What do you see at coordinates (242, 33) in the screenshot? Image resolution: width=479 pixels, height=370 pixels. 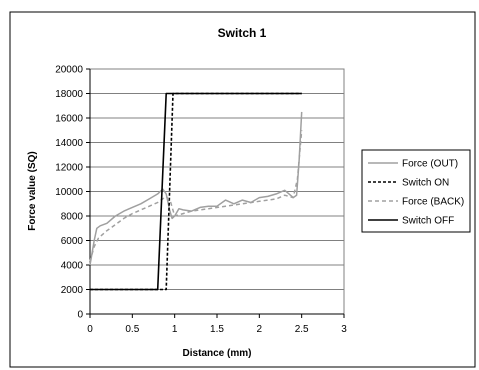 I see `chart-title: Switch 1` at bounding box center [242, 33].